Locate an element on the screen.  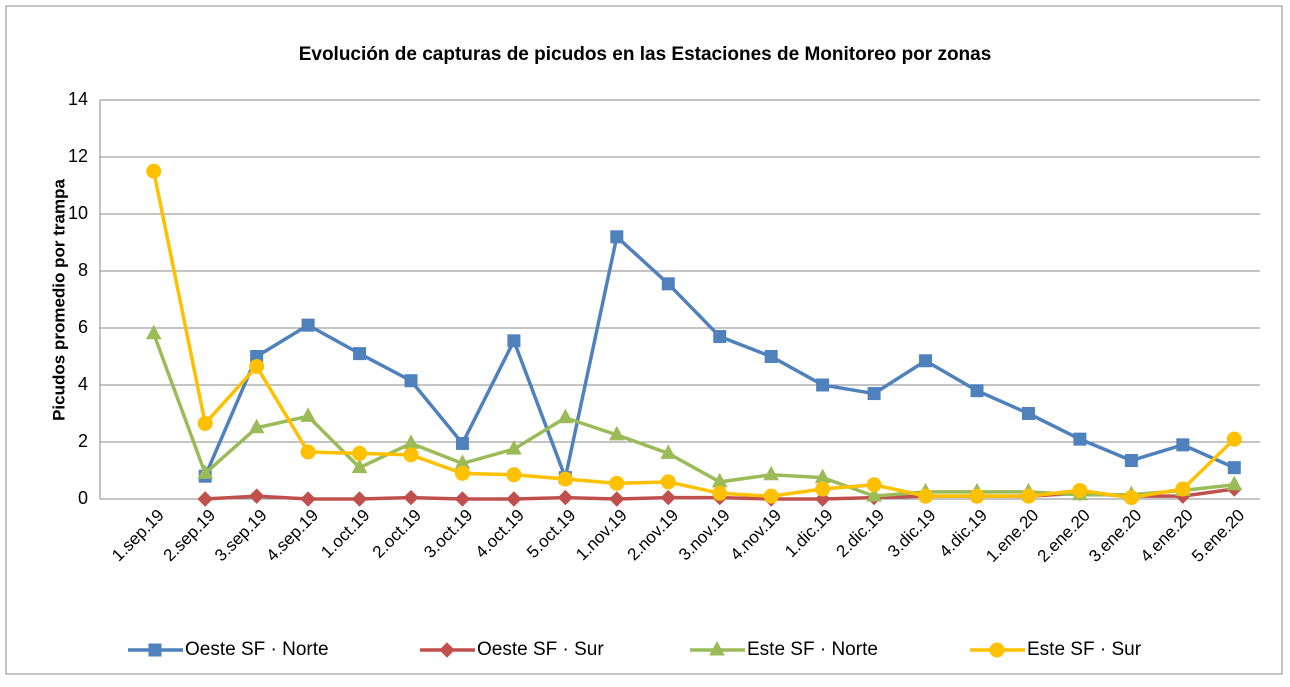
y-tick-label: 8 is located at coordinates (83, 270).